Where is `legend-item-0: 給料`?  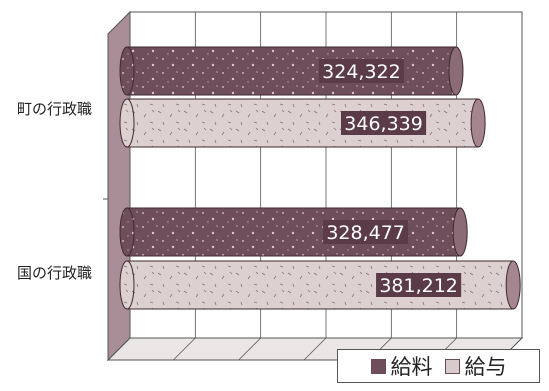 legend-item-0: 給料 is located at coordinates (401, 366).